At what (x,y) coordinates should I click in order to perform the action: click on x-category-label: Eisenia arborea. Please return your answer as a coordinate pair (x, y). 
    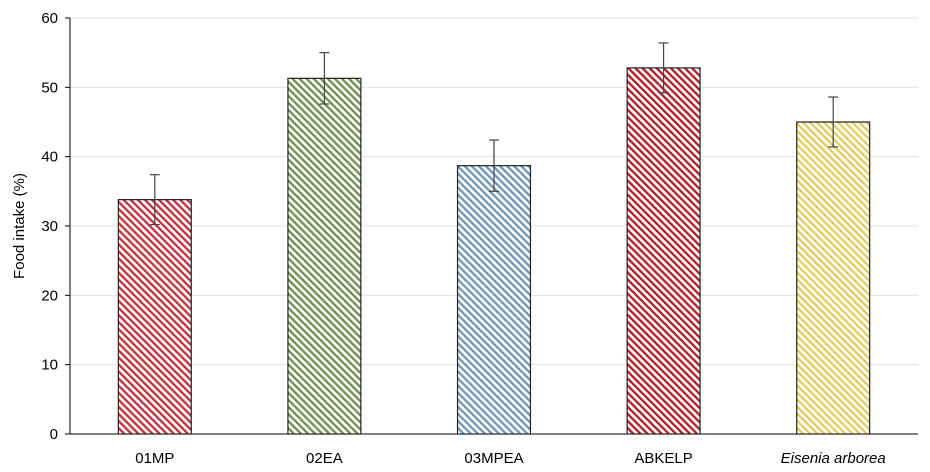
    Looking at the image, I should click on (833, 458).